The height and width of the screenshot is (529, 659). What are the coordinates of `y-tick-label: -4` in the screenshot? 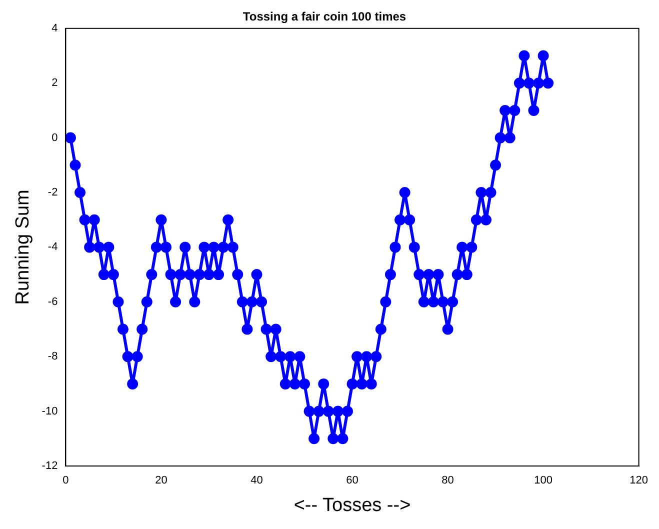 It's located at (53, 247).